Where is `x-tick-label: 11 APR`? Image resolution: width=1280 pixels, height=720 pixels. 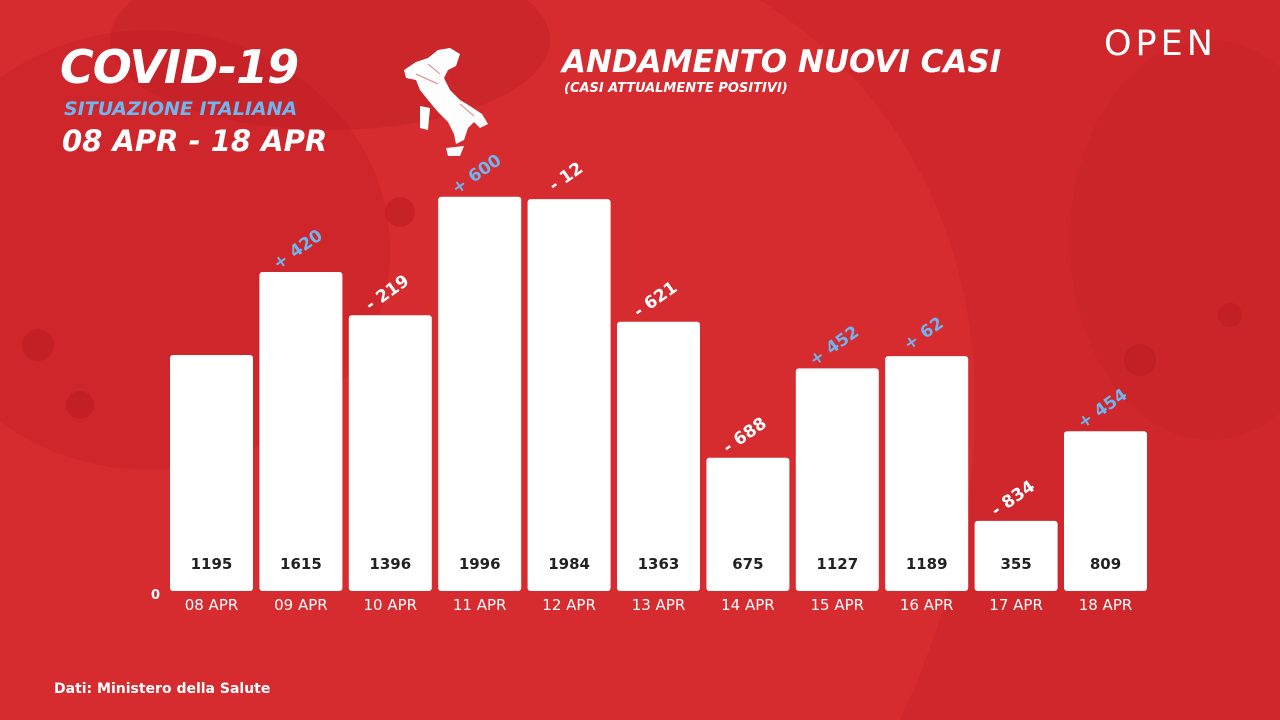
x-tick-label: 11 APR is located at coordinates (480, 605).